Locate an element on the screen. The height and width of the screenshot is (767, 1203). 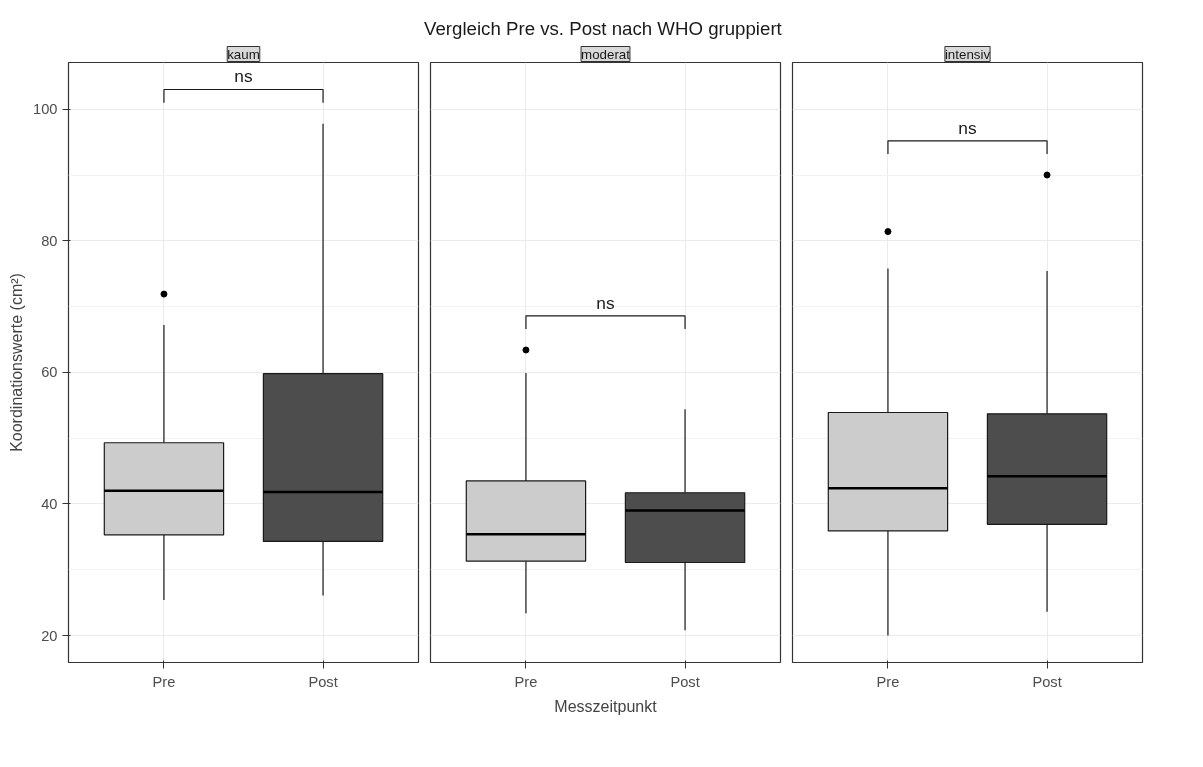
y-tick-label: 20 is located at coordinates (49, 635).